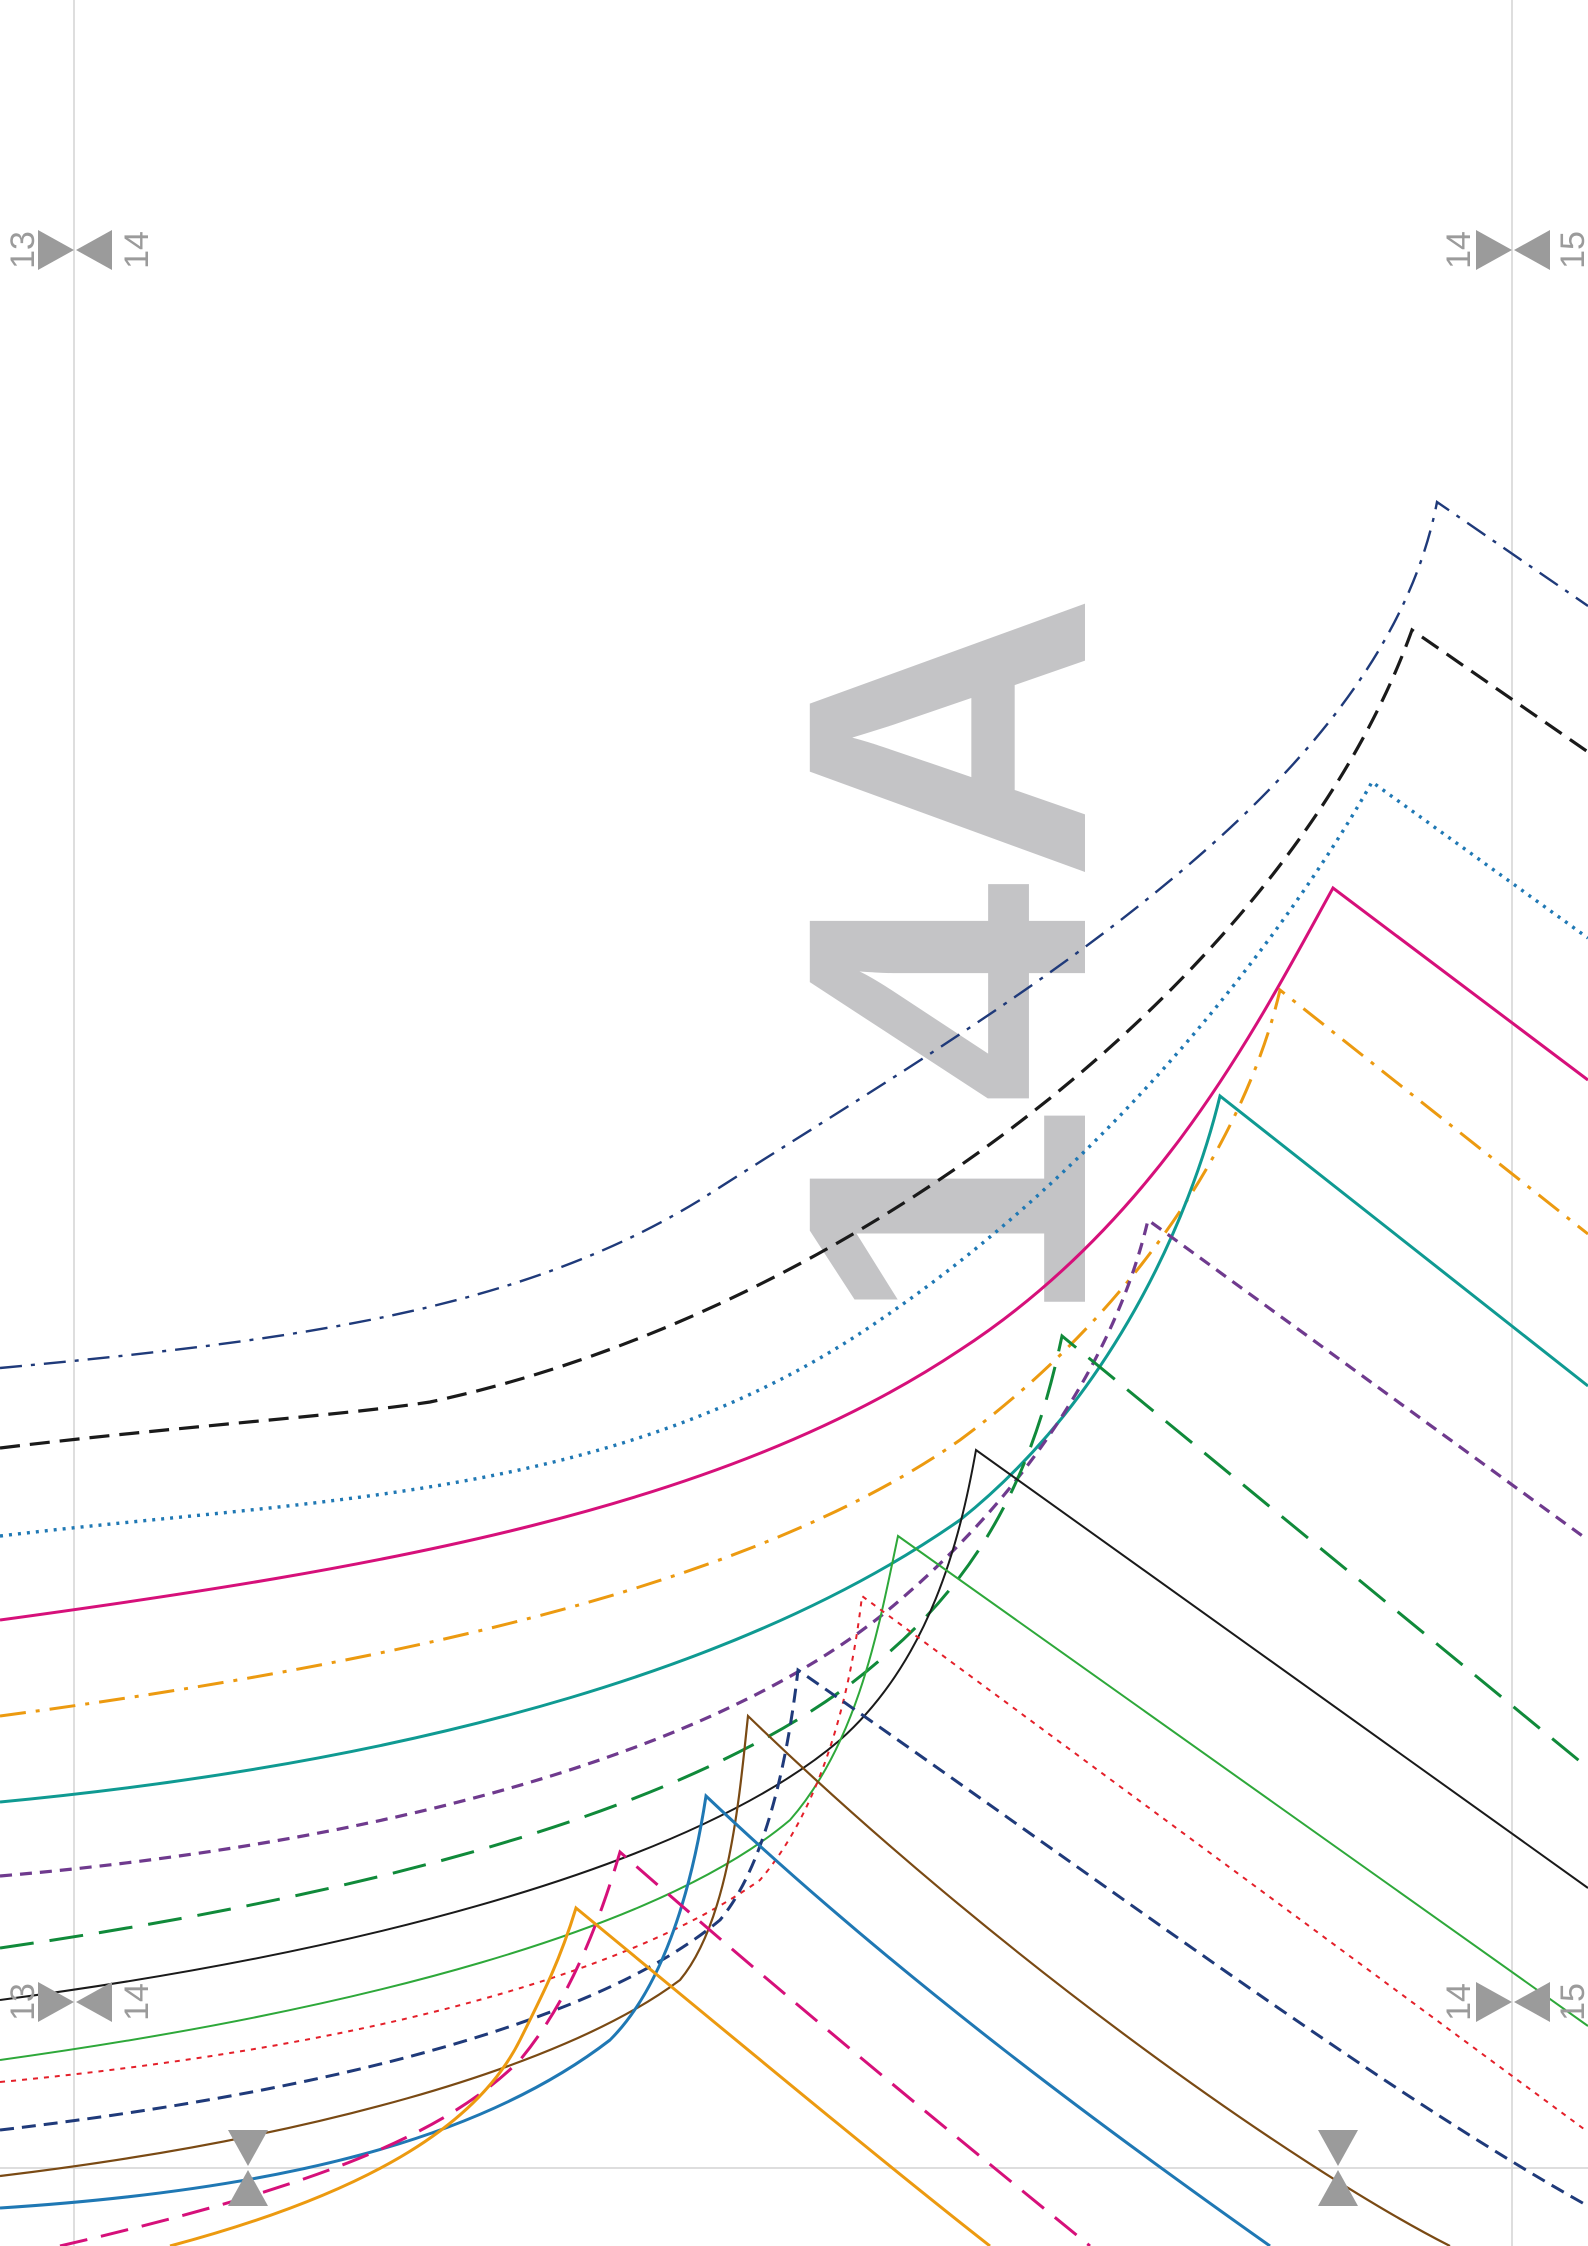 The height and width of the screenshot is (2246, 1588). I want to click on marker-bottom-left: 13 14, so click(80, 2002).